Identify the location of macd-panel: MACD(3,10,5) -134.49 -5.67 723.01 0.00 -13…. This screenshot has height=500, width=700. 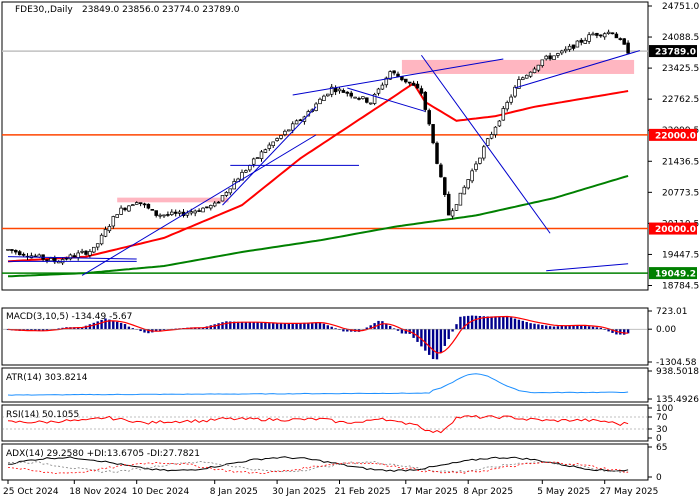
(349, 337).